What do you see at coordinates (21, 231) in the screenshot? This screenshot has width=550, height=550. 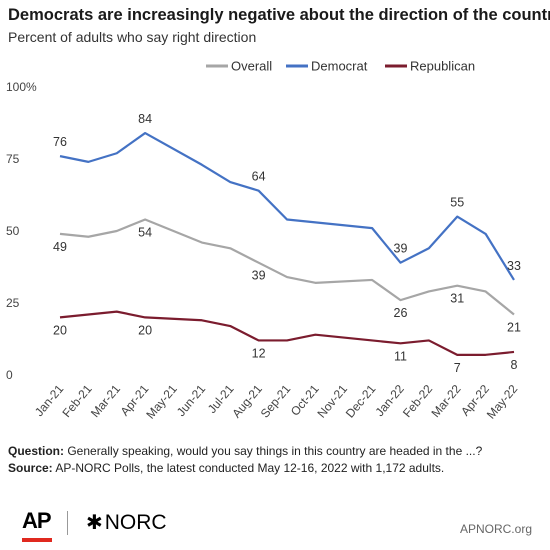 I see `y-axis: 0 25 50 75 100%` at bounding box center [21, 231].